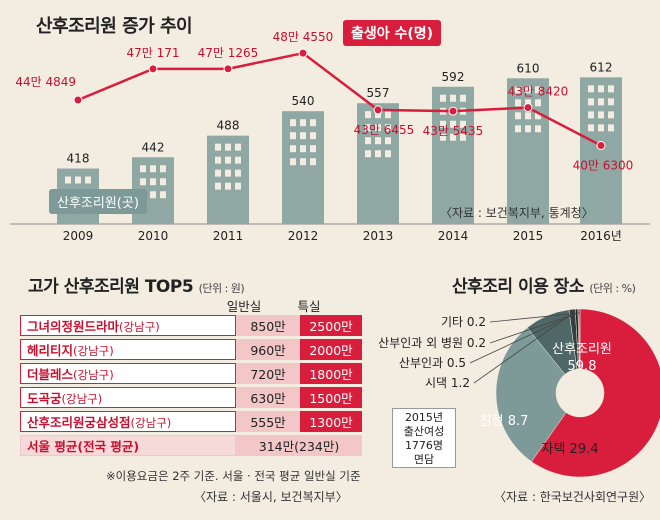 This screenshot has height=520, width=660. Describe the element at coordinates (331, 325) in the screenshot. I see `special-price: 2500만` at that location.